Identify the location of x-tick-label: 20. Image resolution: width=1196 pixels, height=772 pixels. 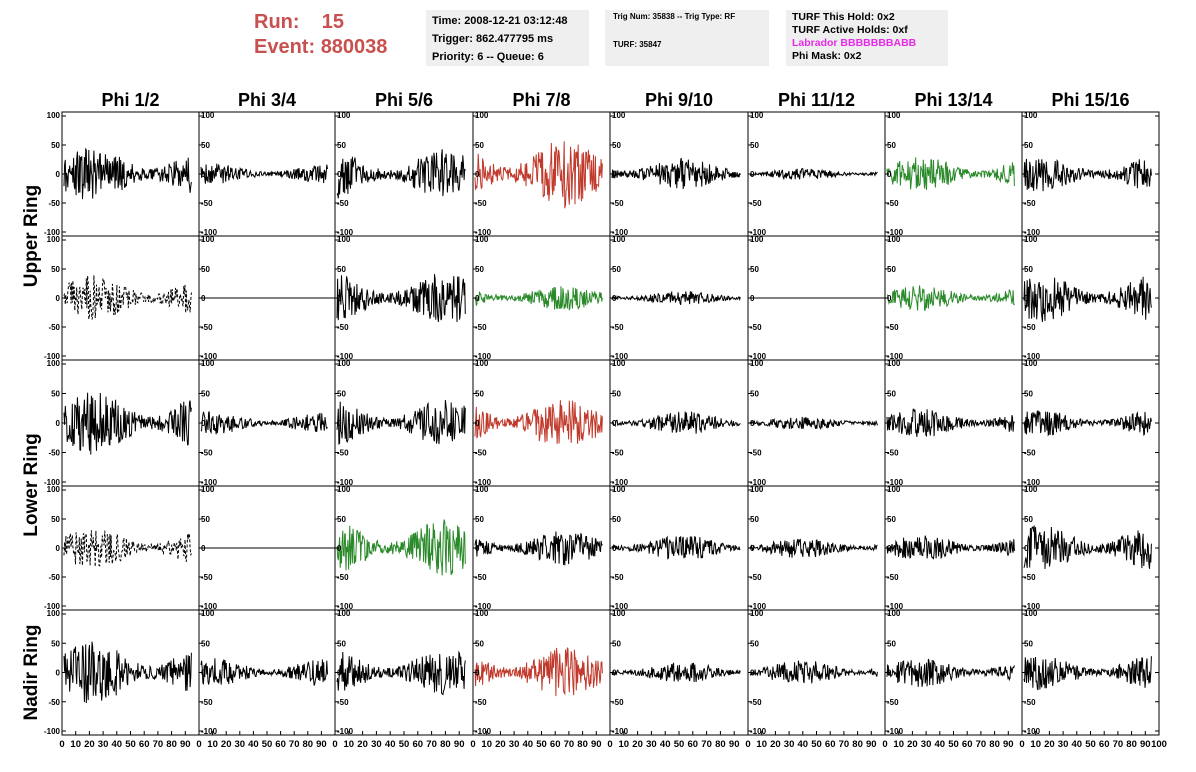
(637, 744).